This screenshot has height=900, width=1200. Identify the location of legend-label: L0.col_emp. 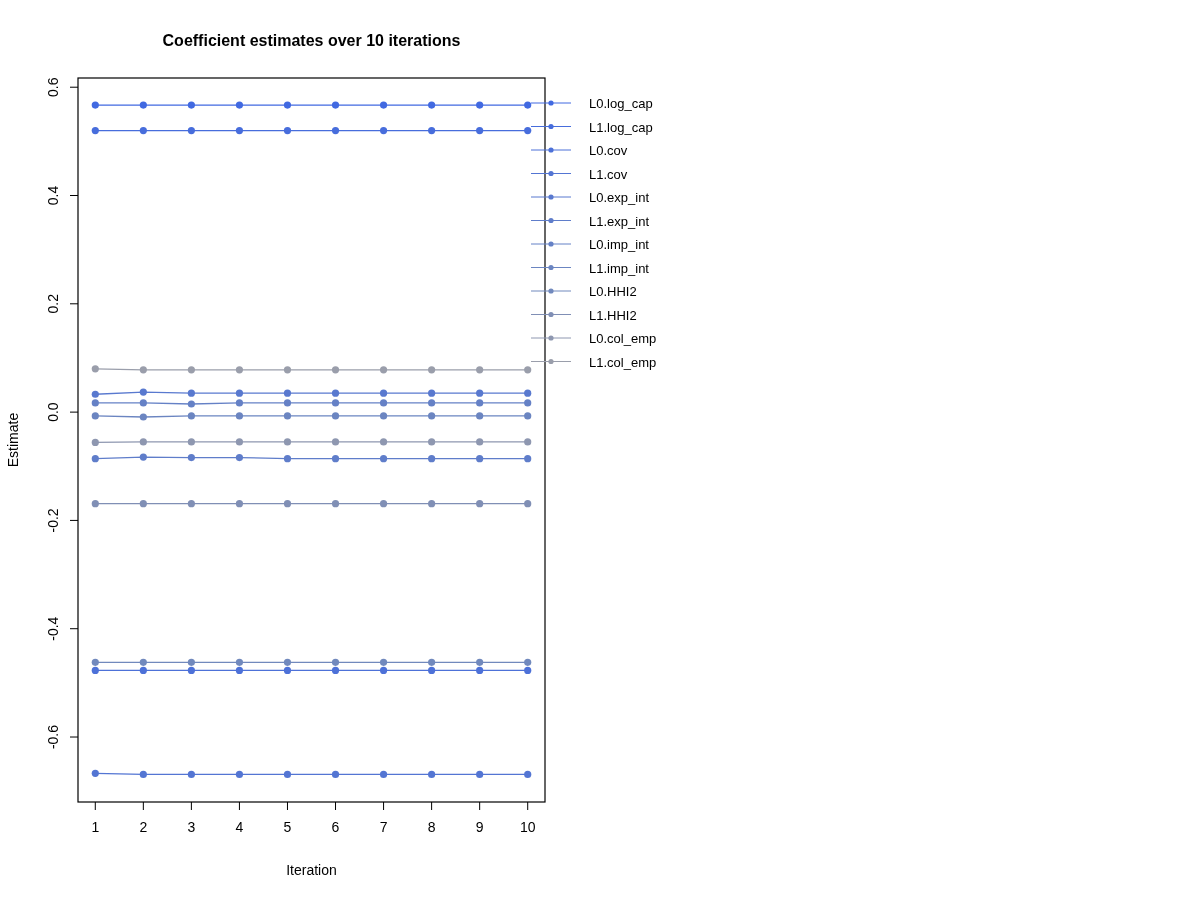
(623, 338).